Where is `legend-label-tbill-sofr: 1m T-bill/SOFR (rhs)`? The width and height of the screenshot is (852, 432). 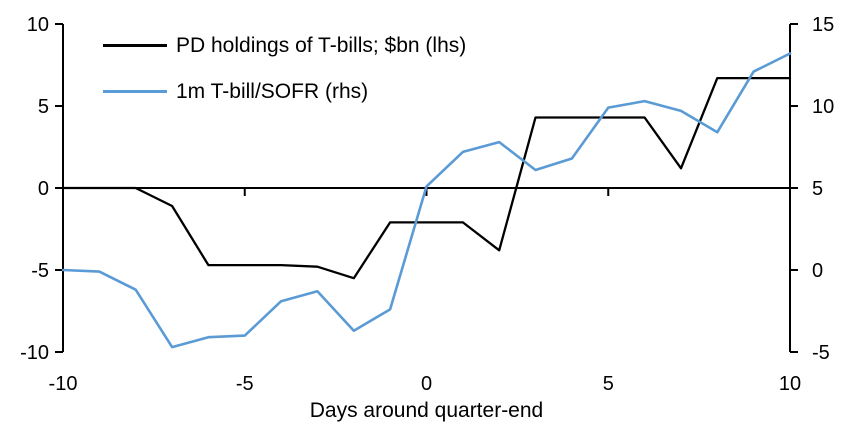
legend-label-tbill-sofr: 1m T-bill/SOFR (rhs) is located at coordinates (272, 91).